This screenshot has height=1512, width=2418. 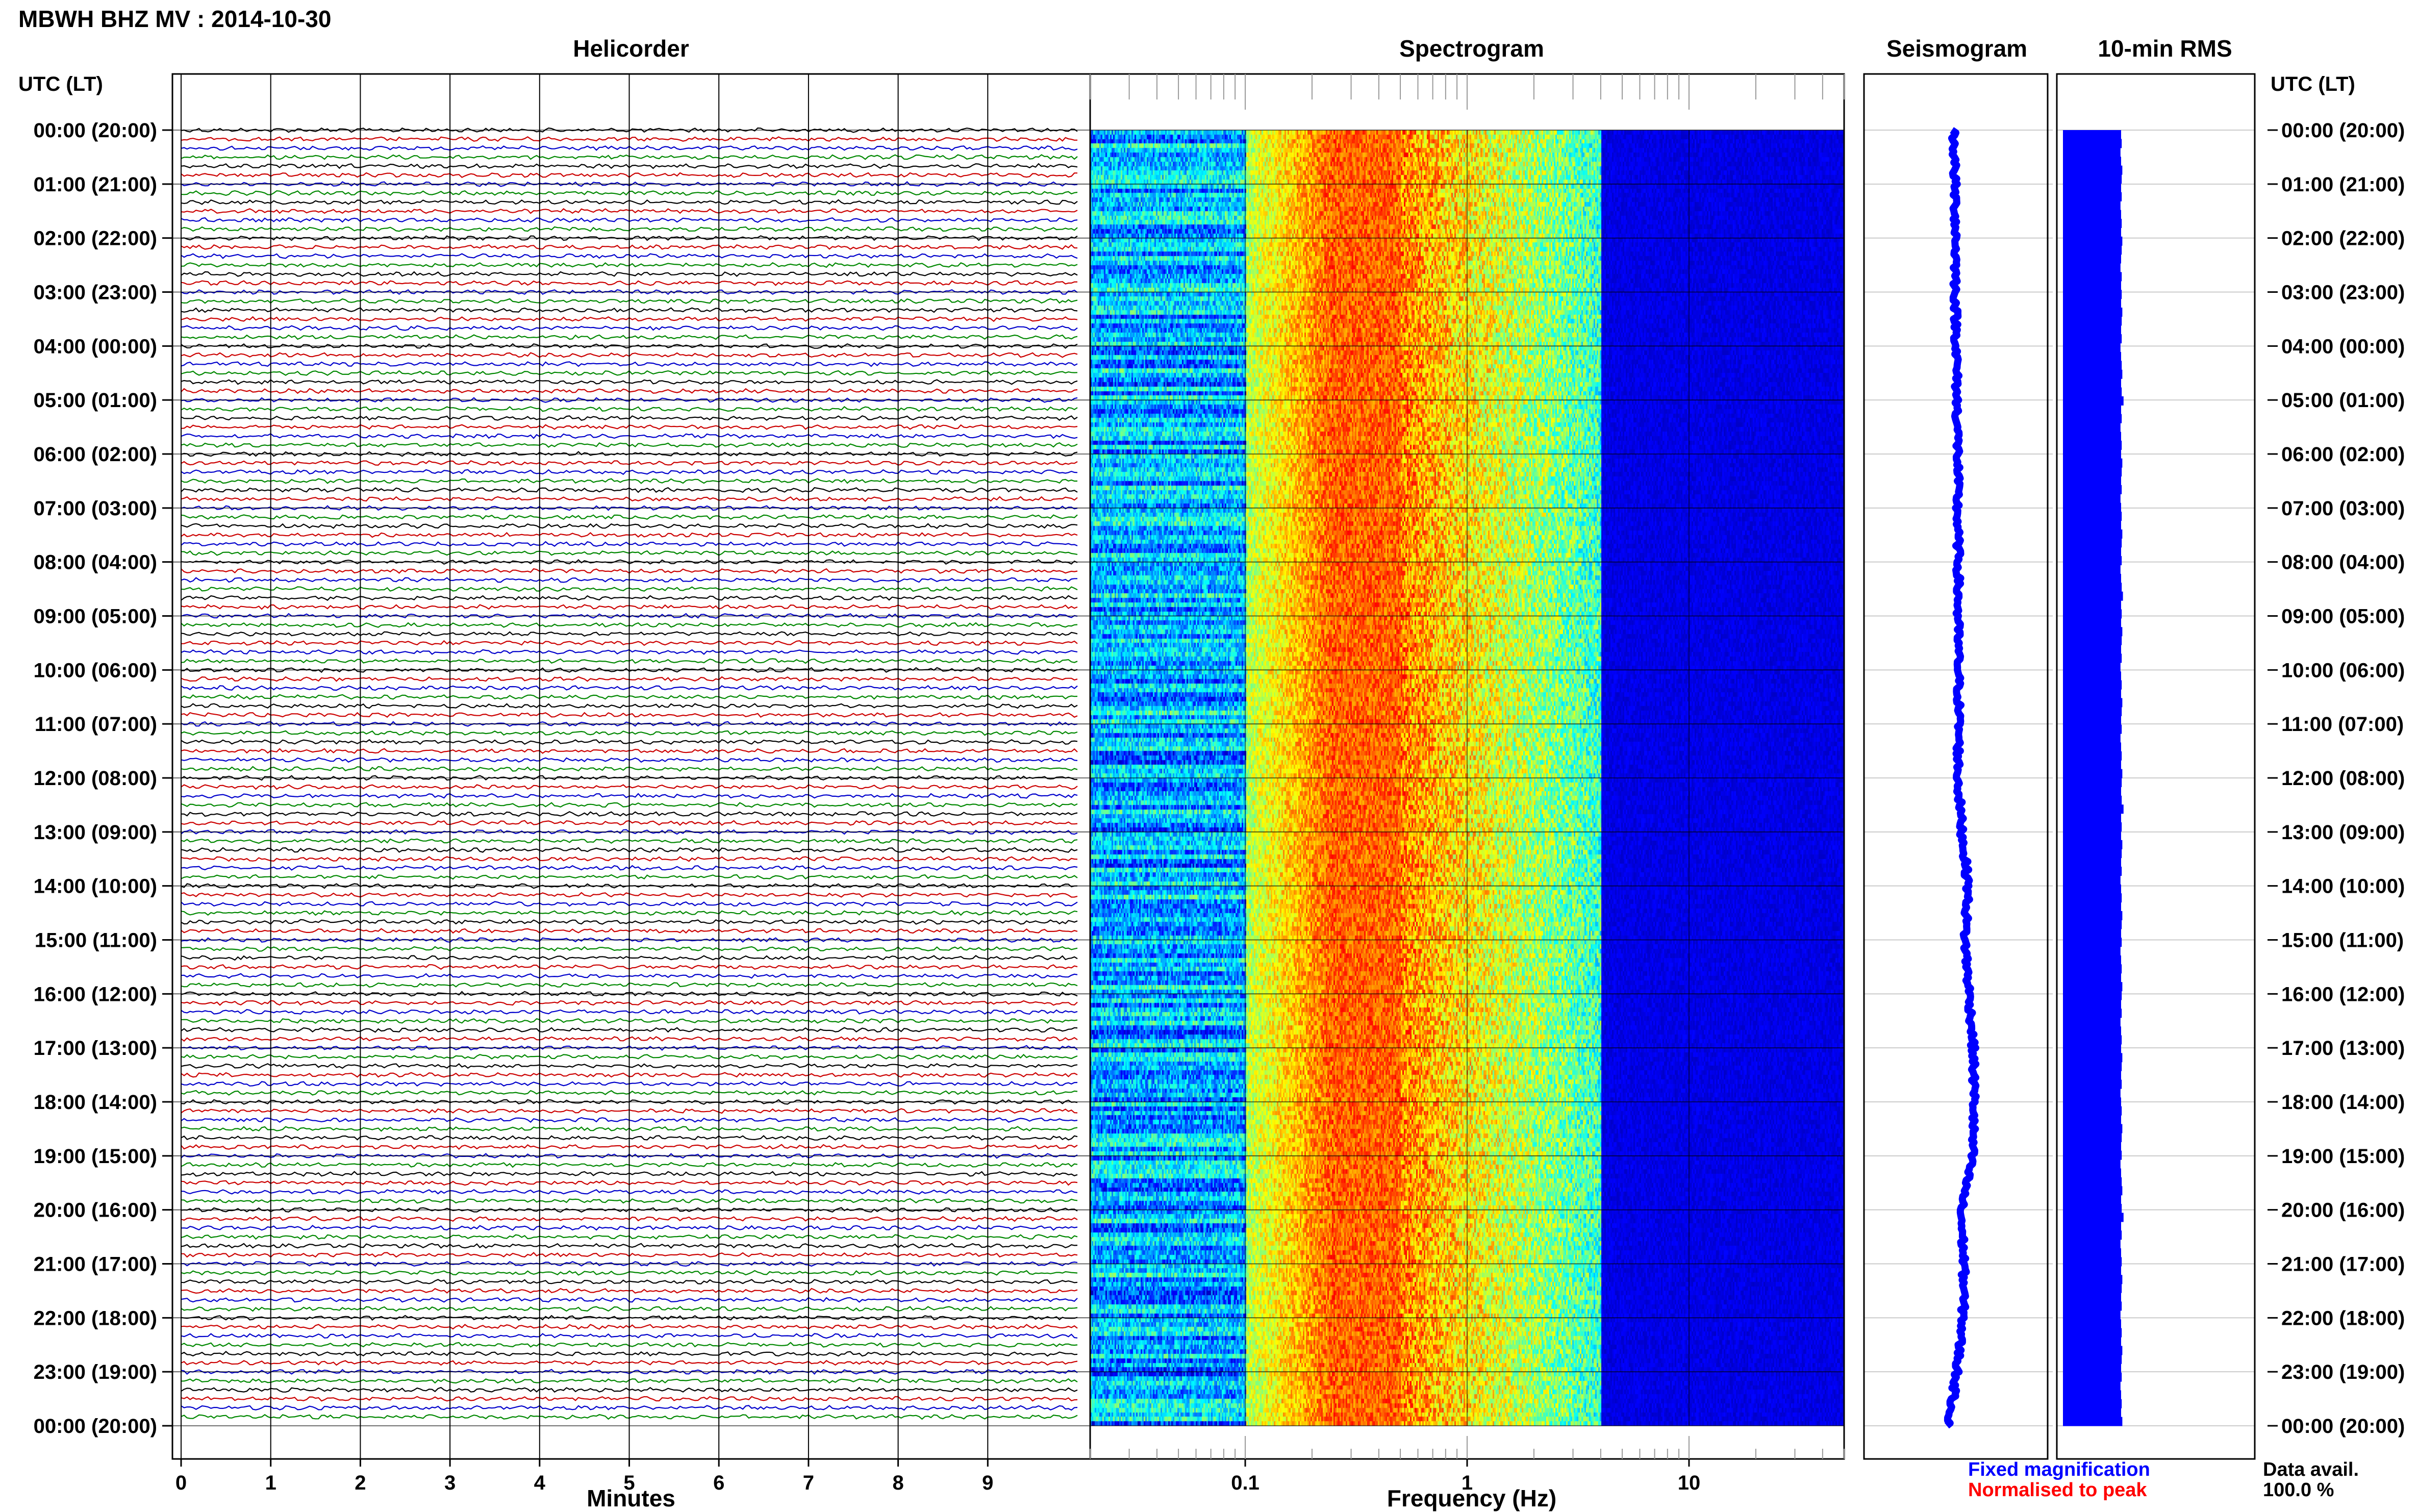 I want to click on time-label-left: 10:00 (06:00), so click(x=96, y=670).